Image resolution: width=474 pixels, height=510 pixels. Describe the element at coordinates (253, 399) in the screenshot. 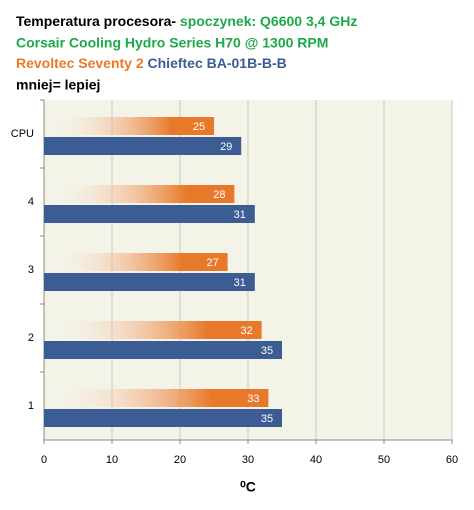

I see `value-label: 33` at that location.